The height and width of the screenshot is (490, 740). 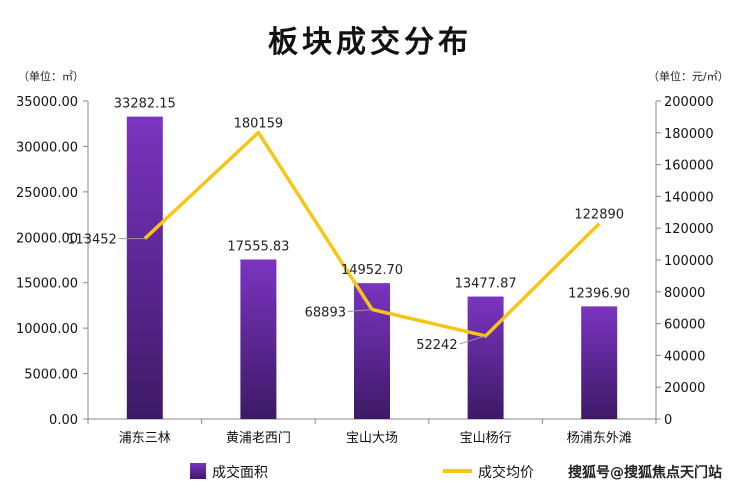 What do you see at coordinates (240, 472) in the screenshot?
I see `legend-label-bar: 成交面积` at bounding box center [240, 472].